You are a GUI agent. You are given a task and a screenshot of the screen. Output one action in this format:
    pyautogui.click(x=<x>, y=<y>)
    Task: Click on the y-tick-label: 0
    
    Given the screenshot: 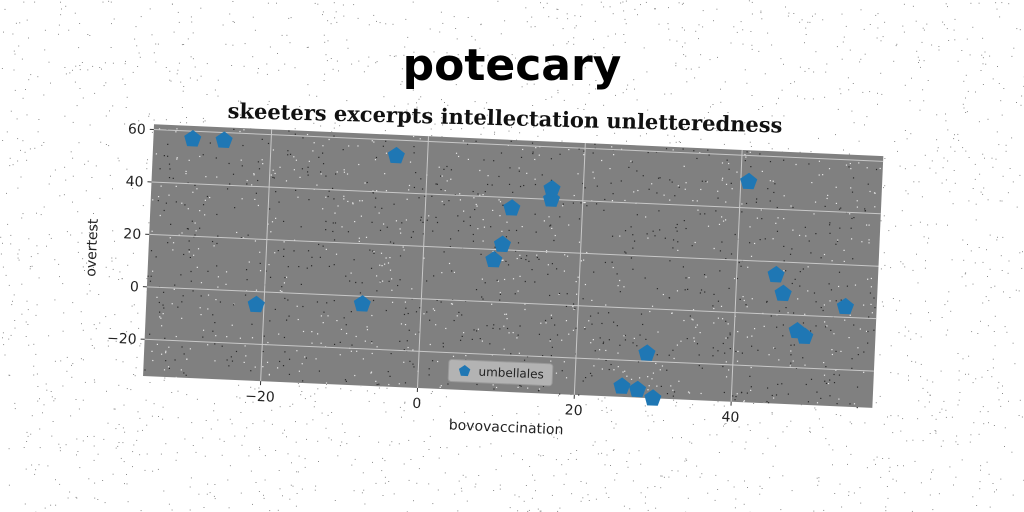 What is the action you would take?
    pyautogui.click(x=135, y=287)
    